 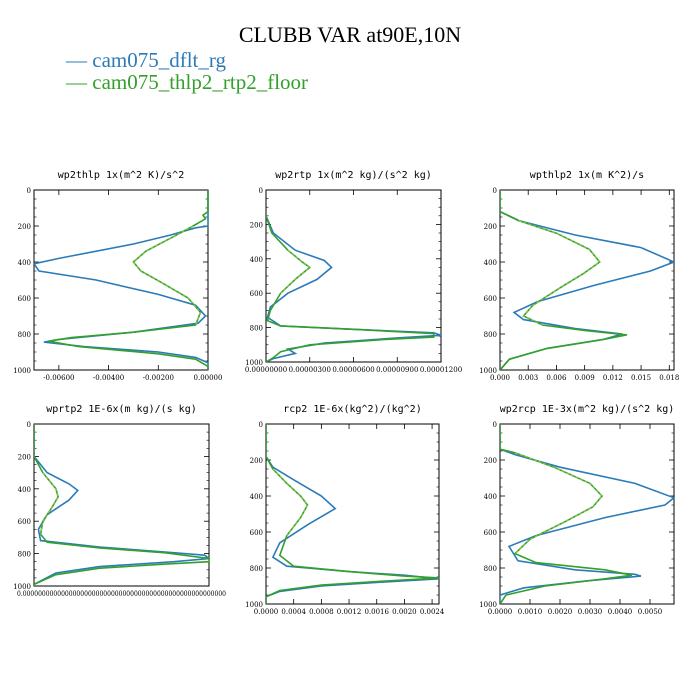 What do you see at coordinates (530, 612) in the screenshot?
I see `x-tick-label: 0.0010` at bounding box center [530, 612].